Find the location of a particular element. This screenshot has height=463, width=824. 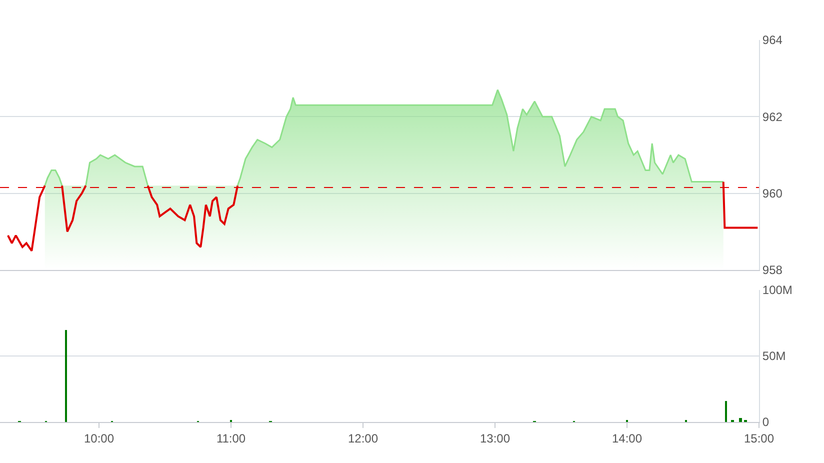

y-tick-label: 100M is located at coordinates (777, 290).